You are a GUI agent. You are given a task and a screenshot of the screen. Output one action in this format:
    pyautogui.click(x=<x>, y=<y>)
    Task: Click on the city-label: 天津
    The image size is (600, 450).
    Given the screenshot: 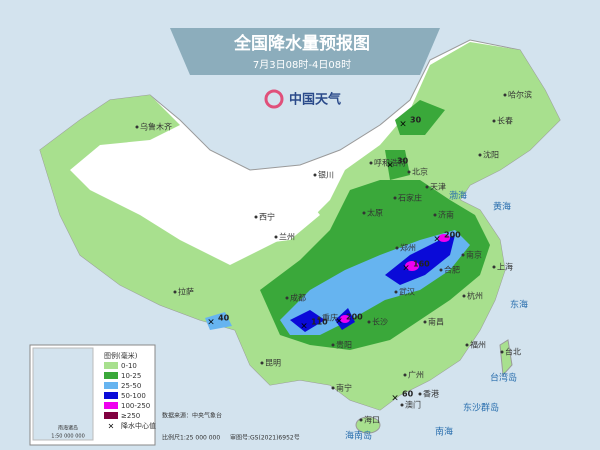 What is the action you would take?
    pyautogui.click(x=438, y=187)
    